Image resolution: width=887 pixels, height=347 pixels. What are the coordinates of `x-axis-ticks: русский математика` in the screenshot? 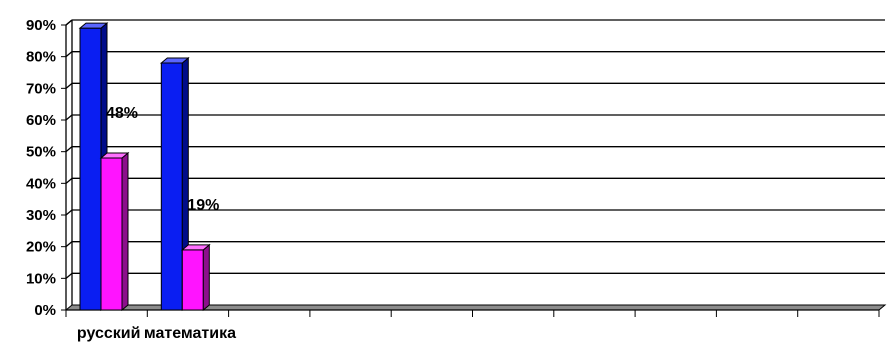 It's located at (472, 326).